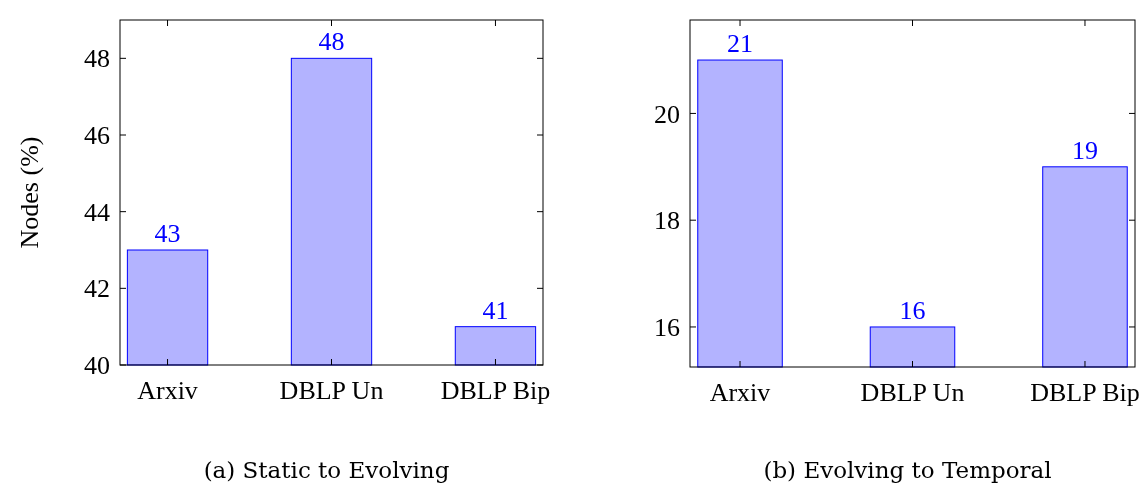  What do you see at coordinates (97, 59) in the screenshot?
I see `y-tick-label: 48` at bounding box center [97, 59].